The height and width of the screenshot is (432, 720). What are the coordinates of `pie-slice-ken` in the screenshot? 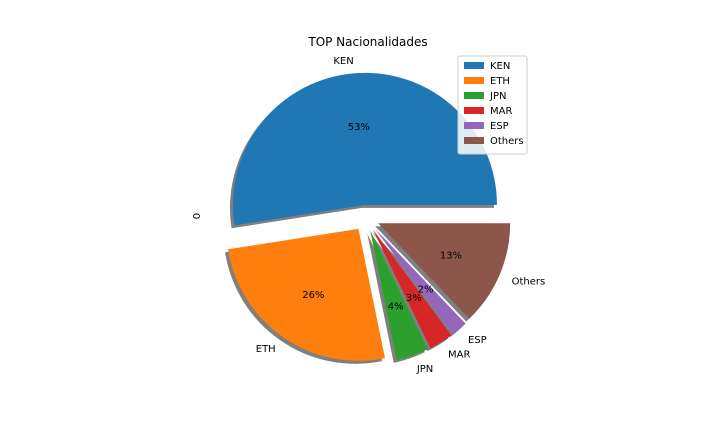 It's located at (364, 149).